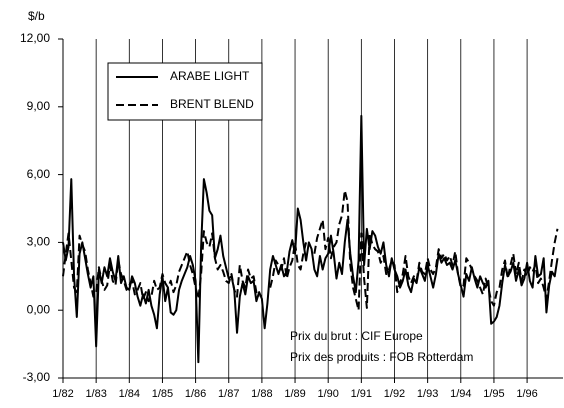 The image size is (564, 408). What do you see at coordinates (261, 394) in the screenshot?
I see `x-tick-label: 1/88` at bounding box center [261, 394].